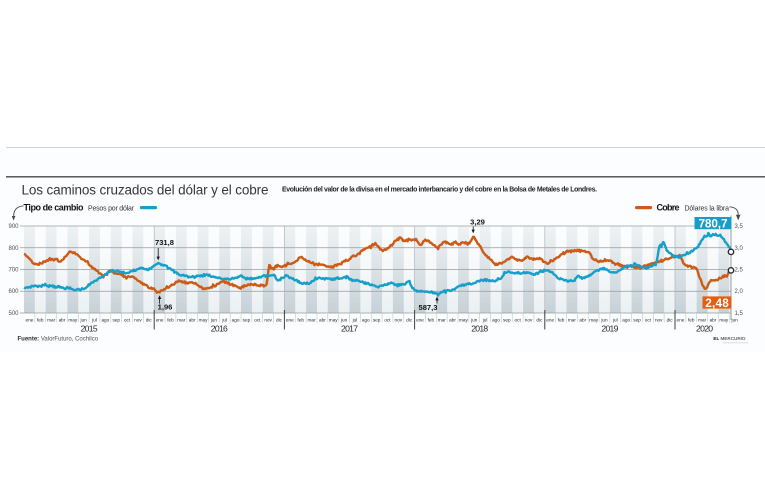 The width and height of the screenshot is (765, 500). Describe the element at coordinates (739, 292) in the screenshot. I see `svg-text: 2,0` at that location.